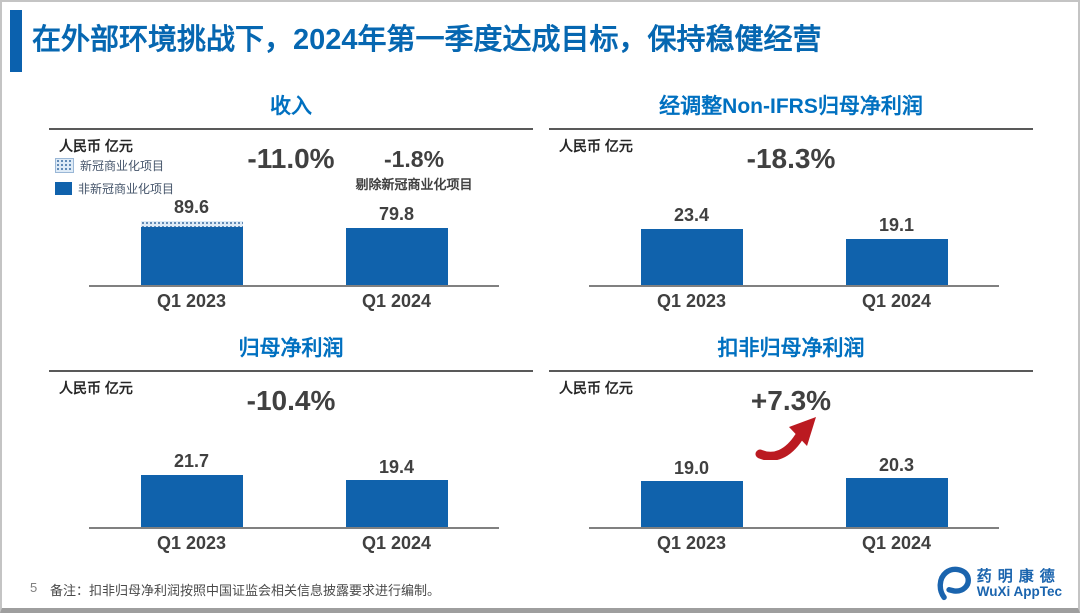 The height and width of the screenshot is (613, 1080). Describe the element at coordinates (896, 464) in the screenshot. I see `bar-value-label: 20.3` at that location.